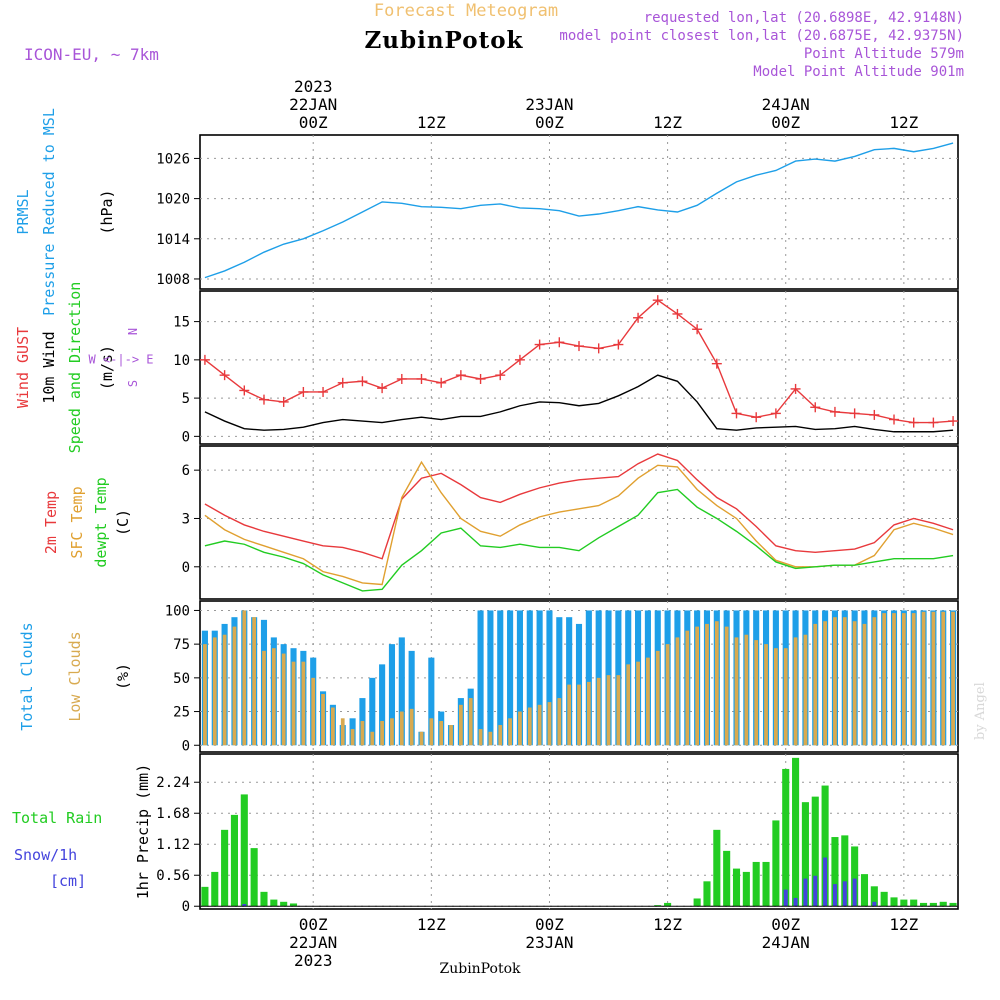 The image size is (1000, 1000). What do you see at coordinates (123, 676) in the screenshot?
I see `clouds-unit: (%)` at bounding box center [123, 676].